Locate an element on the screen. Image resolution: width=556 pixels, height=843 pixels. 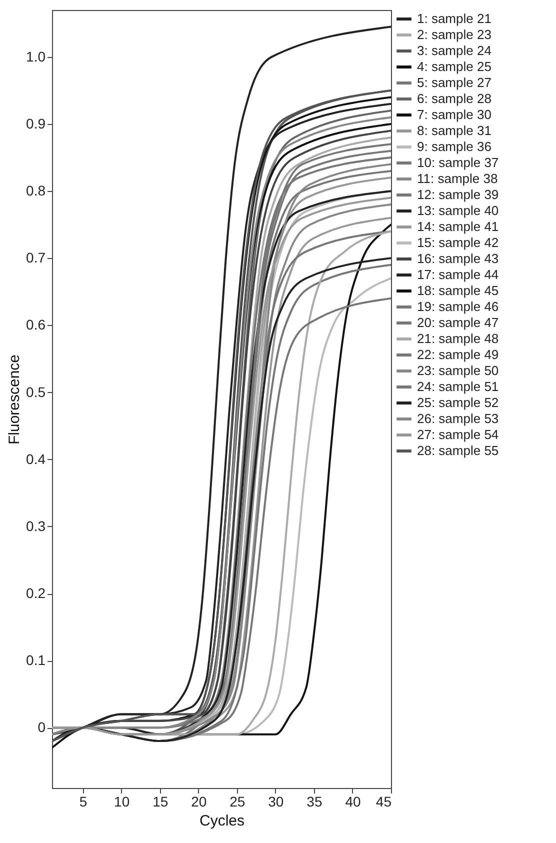
y-tick-label: 0.8 is located at coordinates (36, 190).